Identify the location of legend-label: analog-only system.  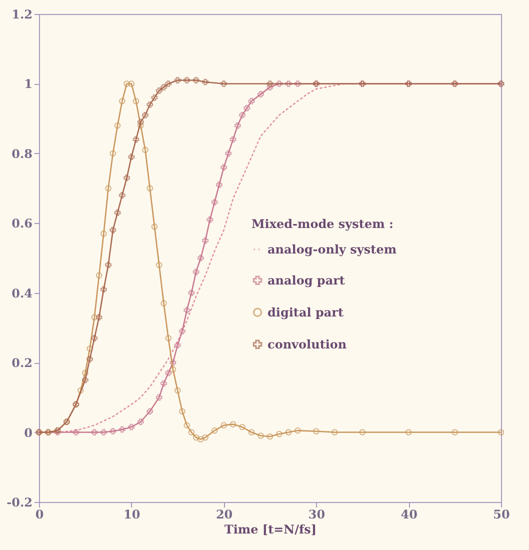
(332, 249).